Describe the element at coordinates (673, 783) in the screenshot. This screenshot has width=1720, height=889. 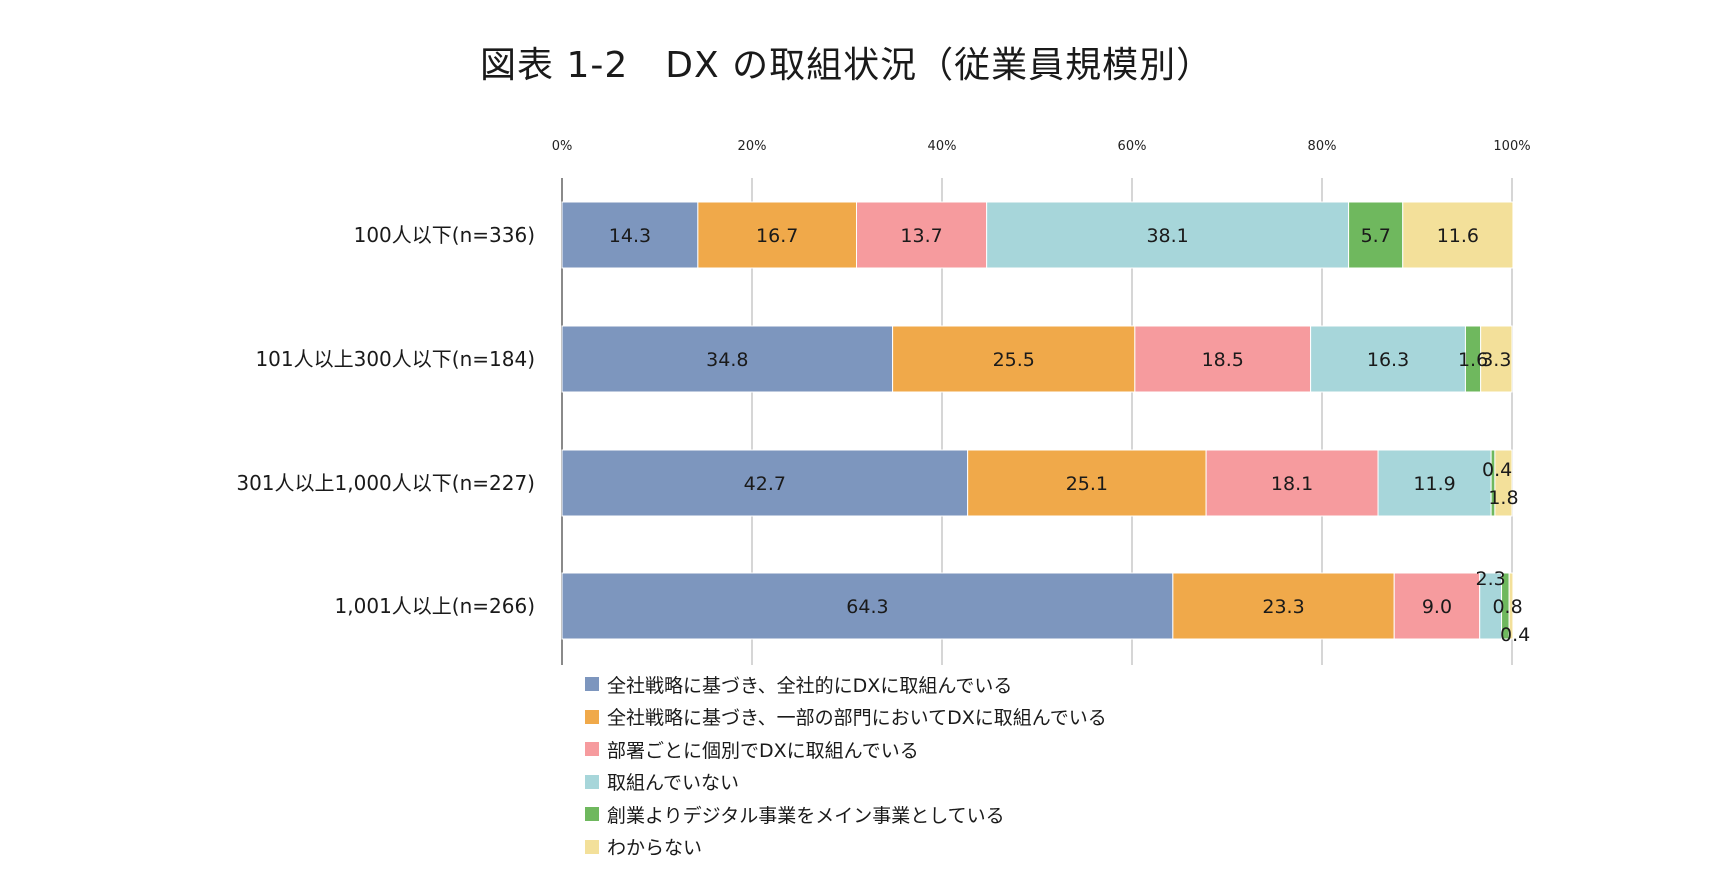
I see `legend-label: 取組んでいない` at that location.